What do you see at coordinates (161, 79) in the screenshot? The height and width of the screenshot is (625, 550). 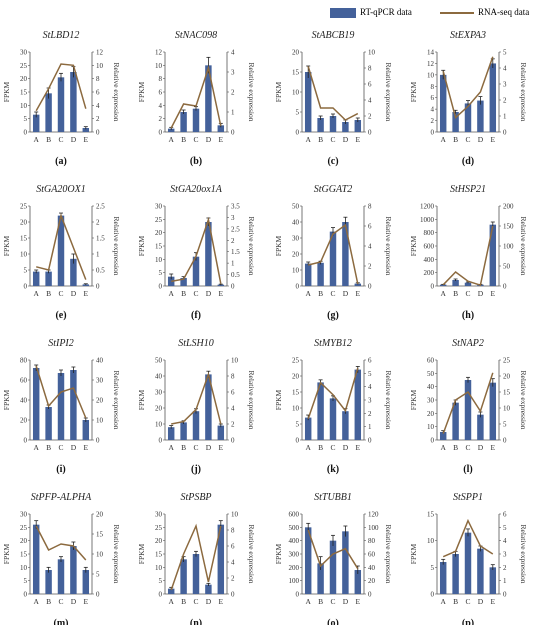 I see `y-tick-label-left: 8` at bounding box center [161, 79].